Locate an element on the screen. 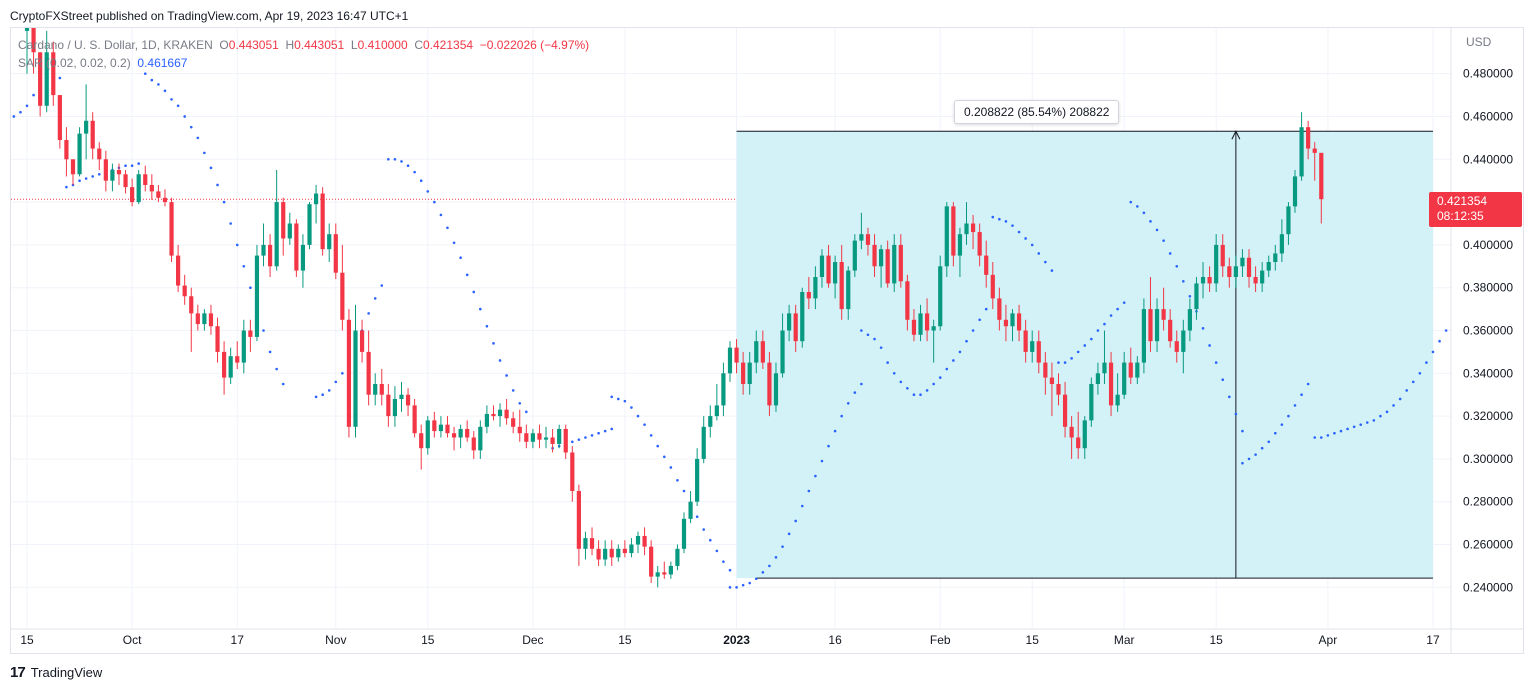 This screenshot has width=1536, height=691. price-tick-label: 0.280000 is located at coordinates (1488, 502).